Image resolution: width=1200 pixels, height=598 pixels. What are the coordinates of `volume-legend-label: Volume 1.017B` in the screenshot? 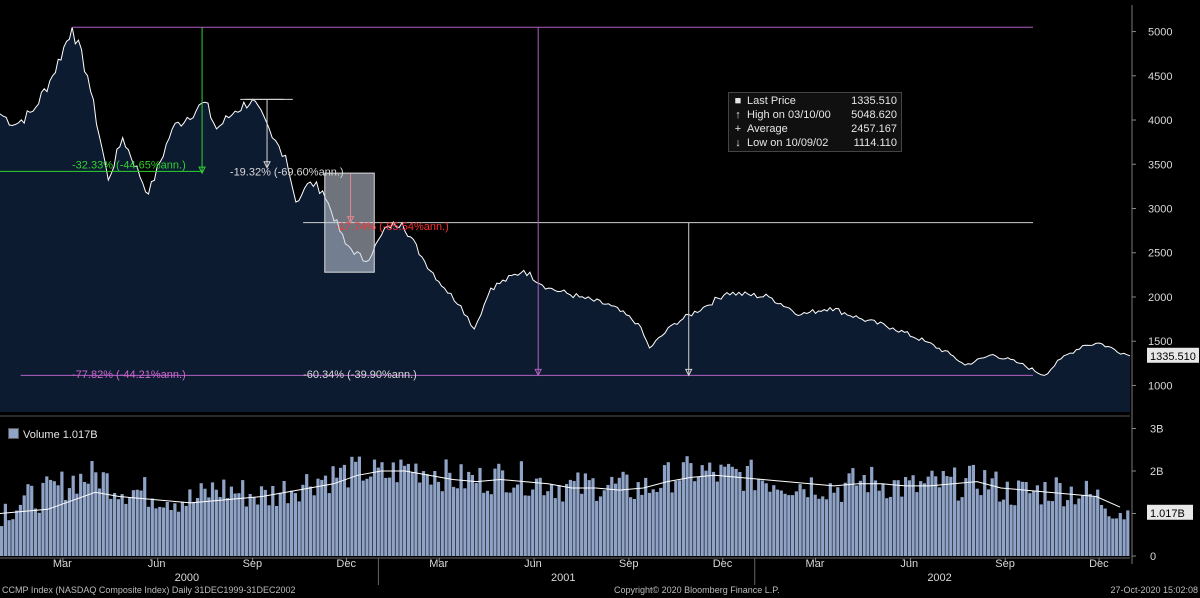 It's located at (60, 435).